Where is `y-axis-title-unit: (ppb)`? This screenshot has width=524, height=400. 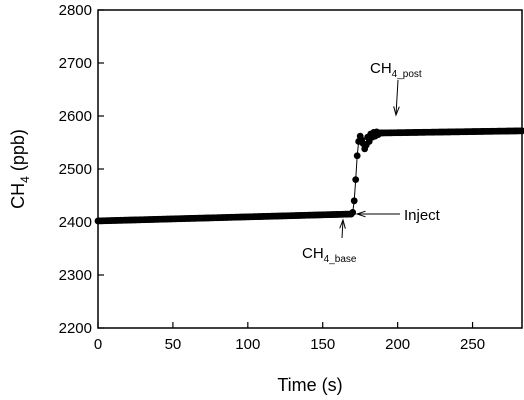
y-axis-title-unit: (ppb) is located at coordinates (18, 152).